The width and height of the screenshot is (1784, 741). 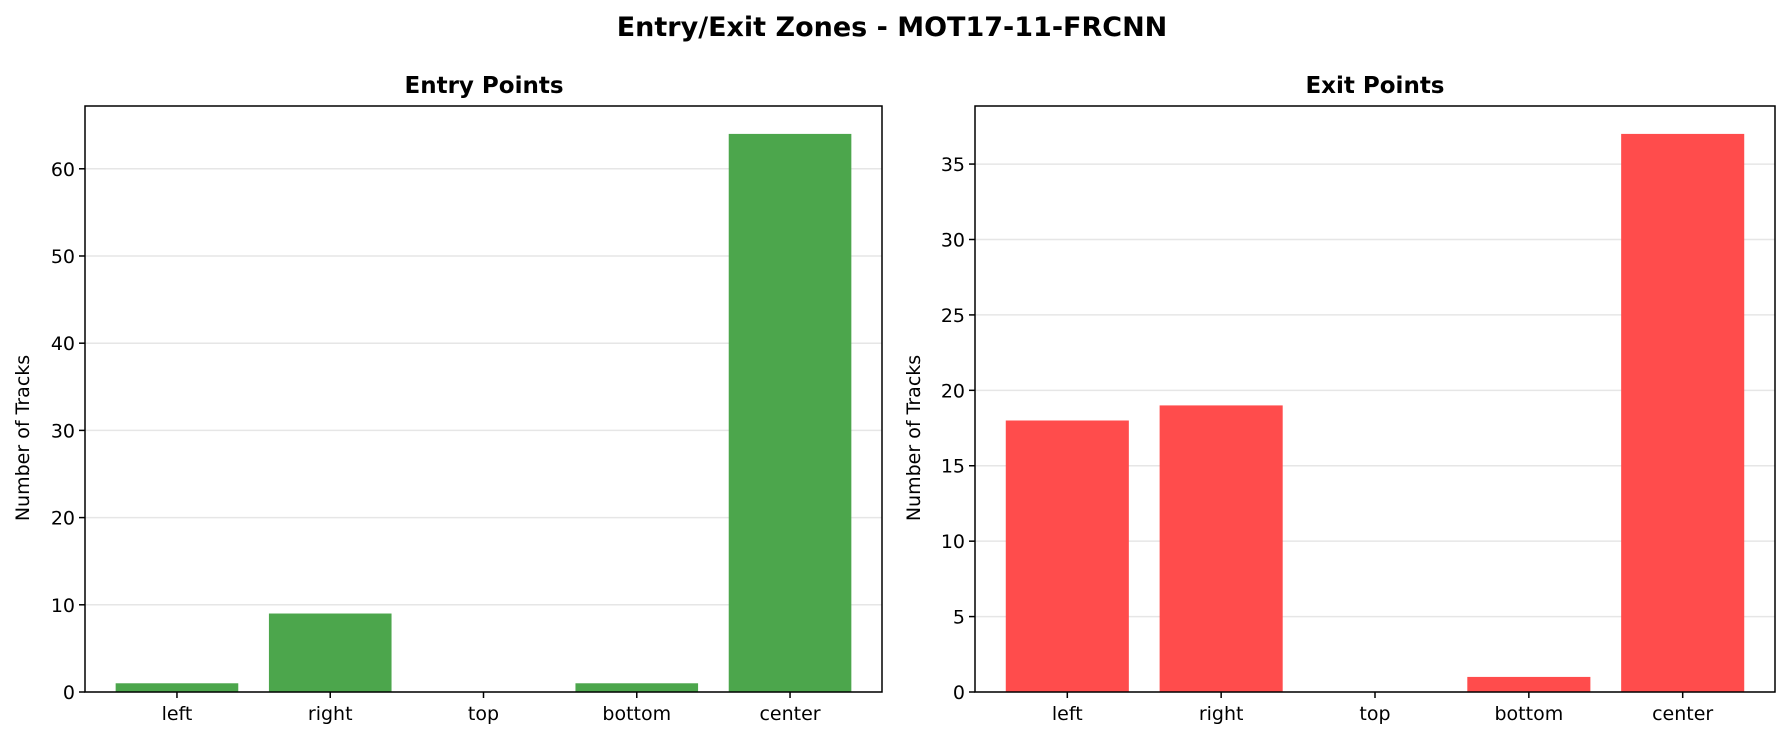 I want to click on entry-bar-left, so click(x=177, y=687).